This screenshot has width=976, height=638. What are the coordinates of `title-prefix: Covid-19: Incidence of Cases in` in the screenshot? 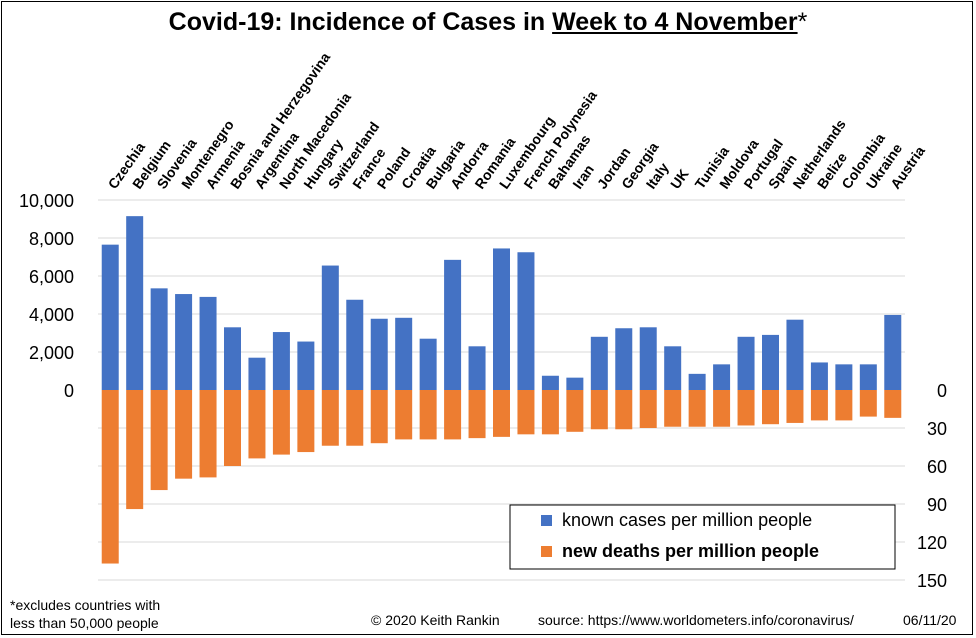 It's located at (360, 22).